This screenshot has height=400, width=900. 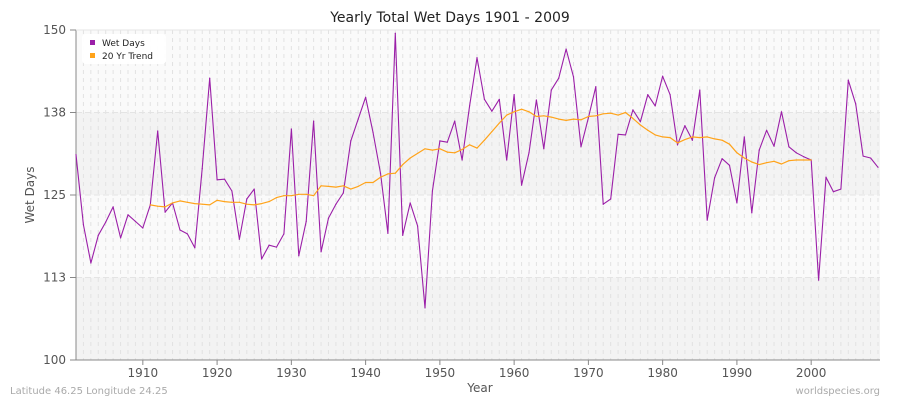 I want to click on x-axis-label: Year, so click(x=479, y=388).